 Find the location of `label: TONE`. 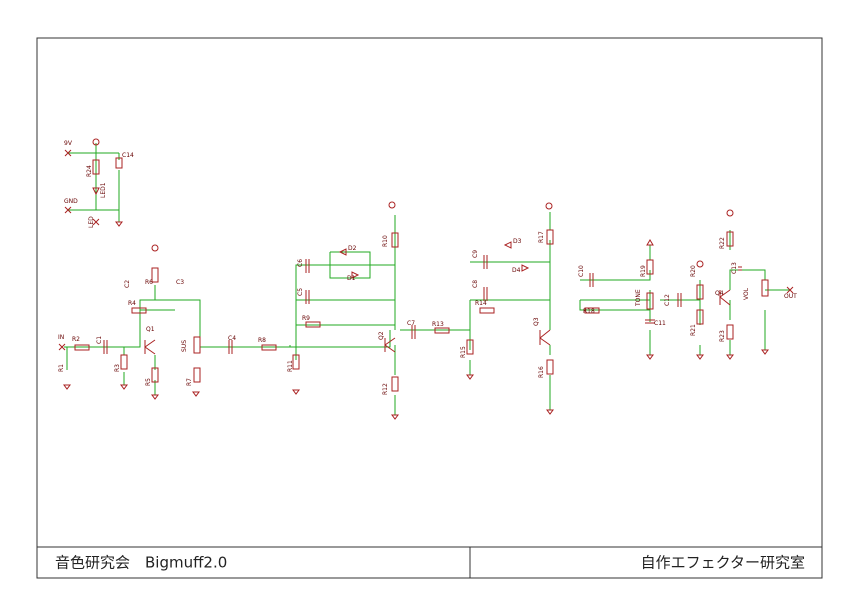

label: TONE is located at coordinates (638, 298).